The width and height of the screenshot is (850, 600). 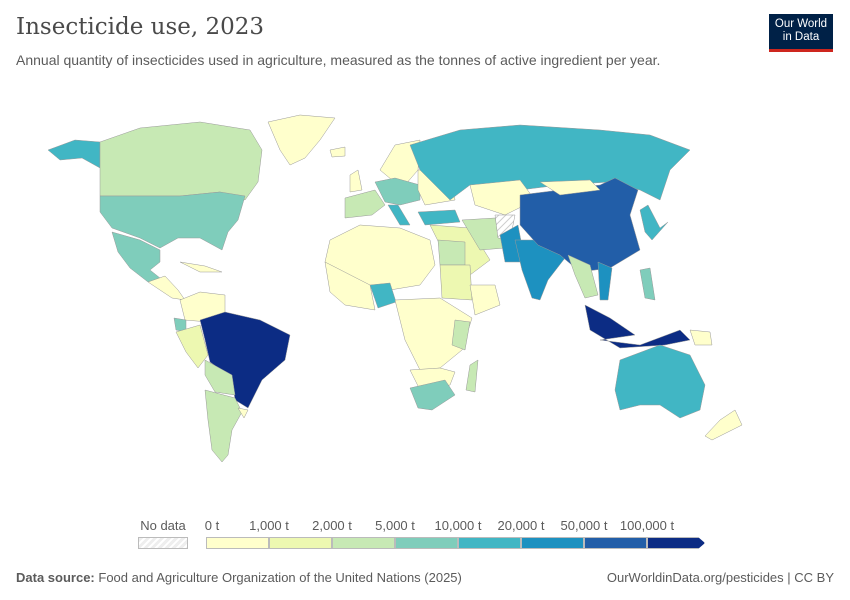 I want to click on country-mongolia, so click(x=570, y=187).